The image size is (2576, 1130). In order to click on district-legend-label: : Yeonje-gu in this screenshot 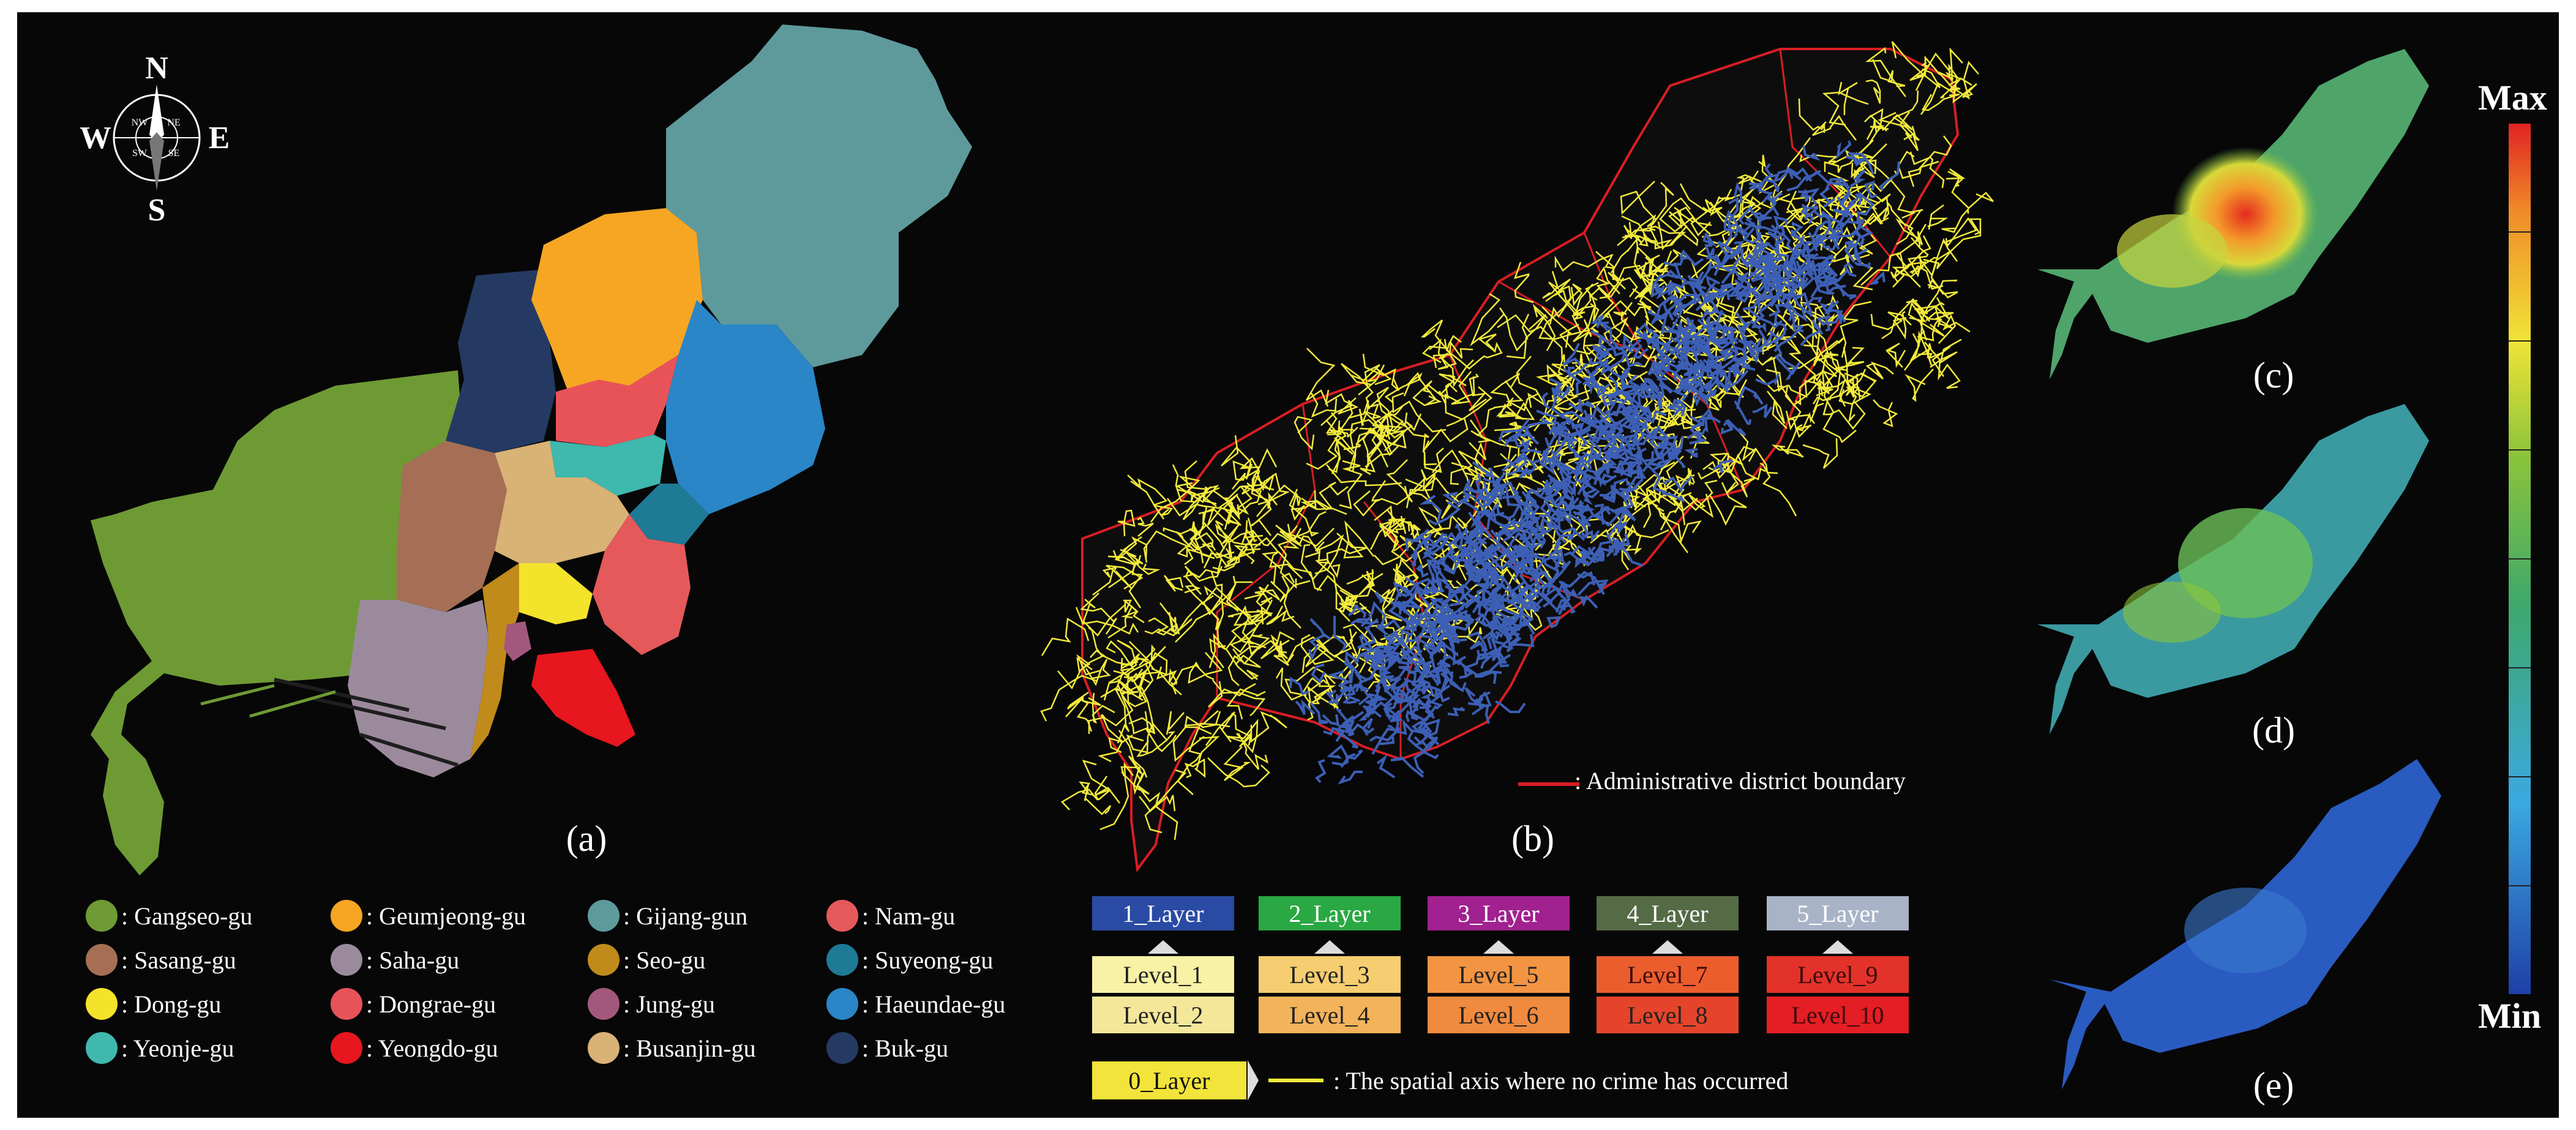, I will do `click(178, 1048)`.